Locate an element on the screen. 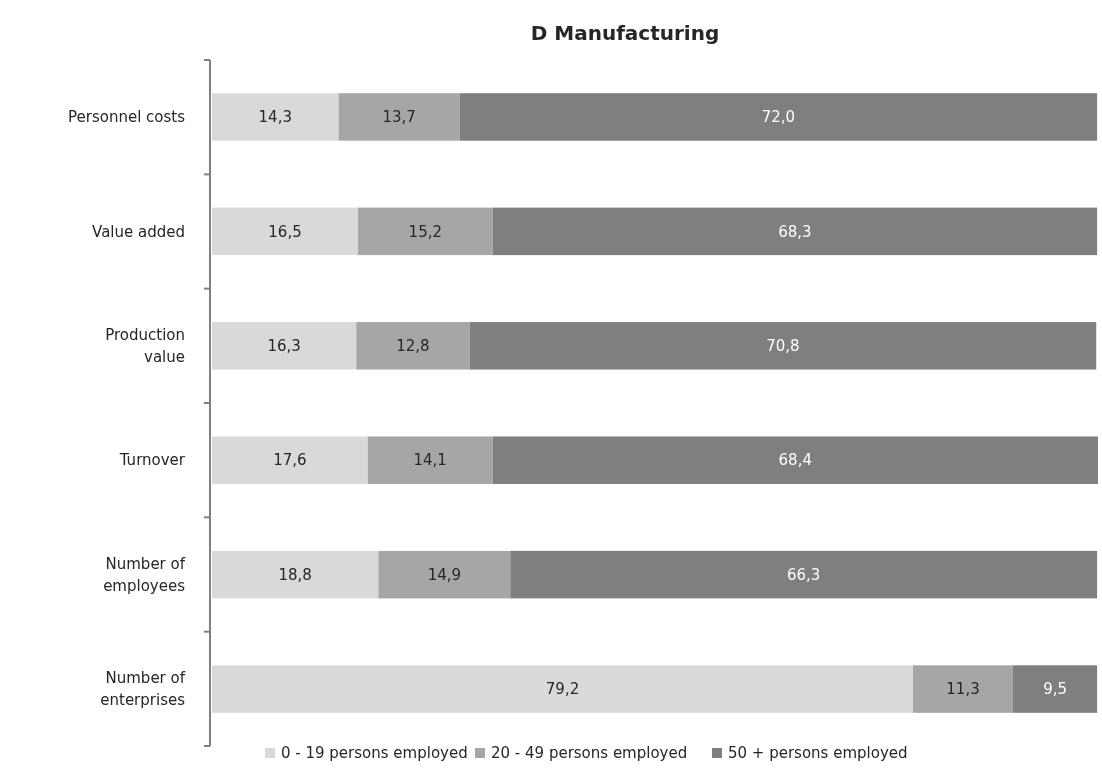 The height and width of the screenshot is (769, 1102). data-label: 14,1 is located at coordinates (430, 460).